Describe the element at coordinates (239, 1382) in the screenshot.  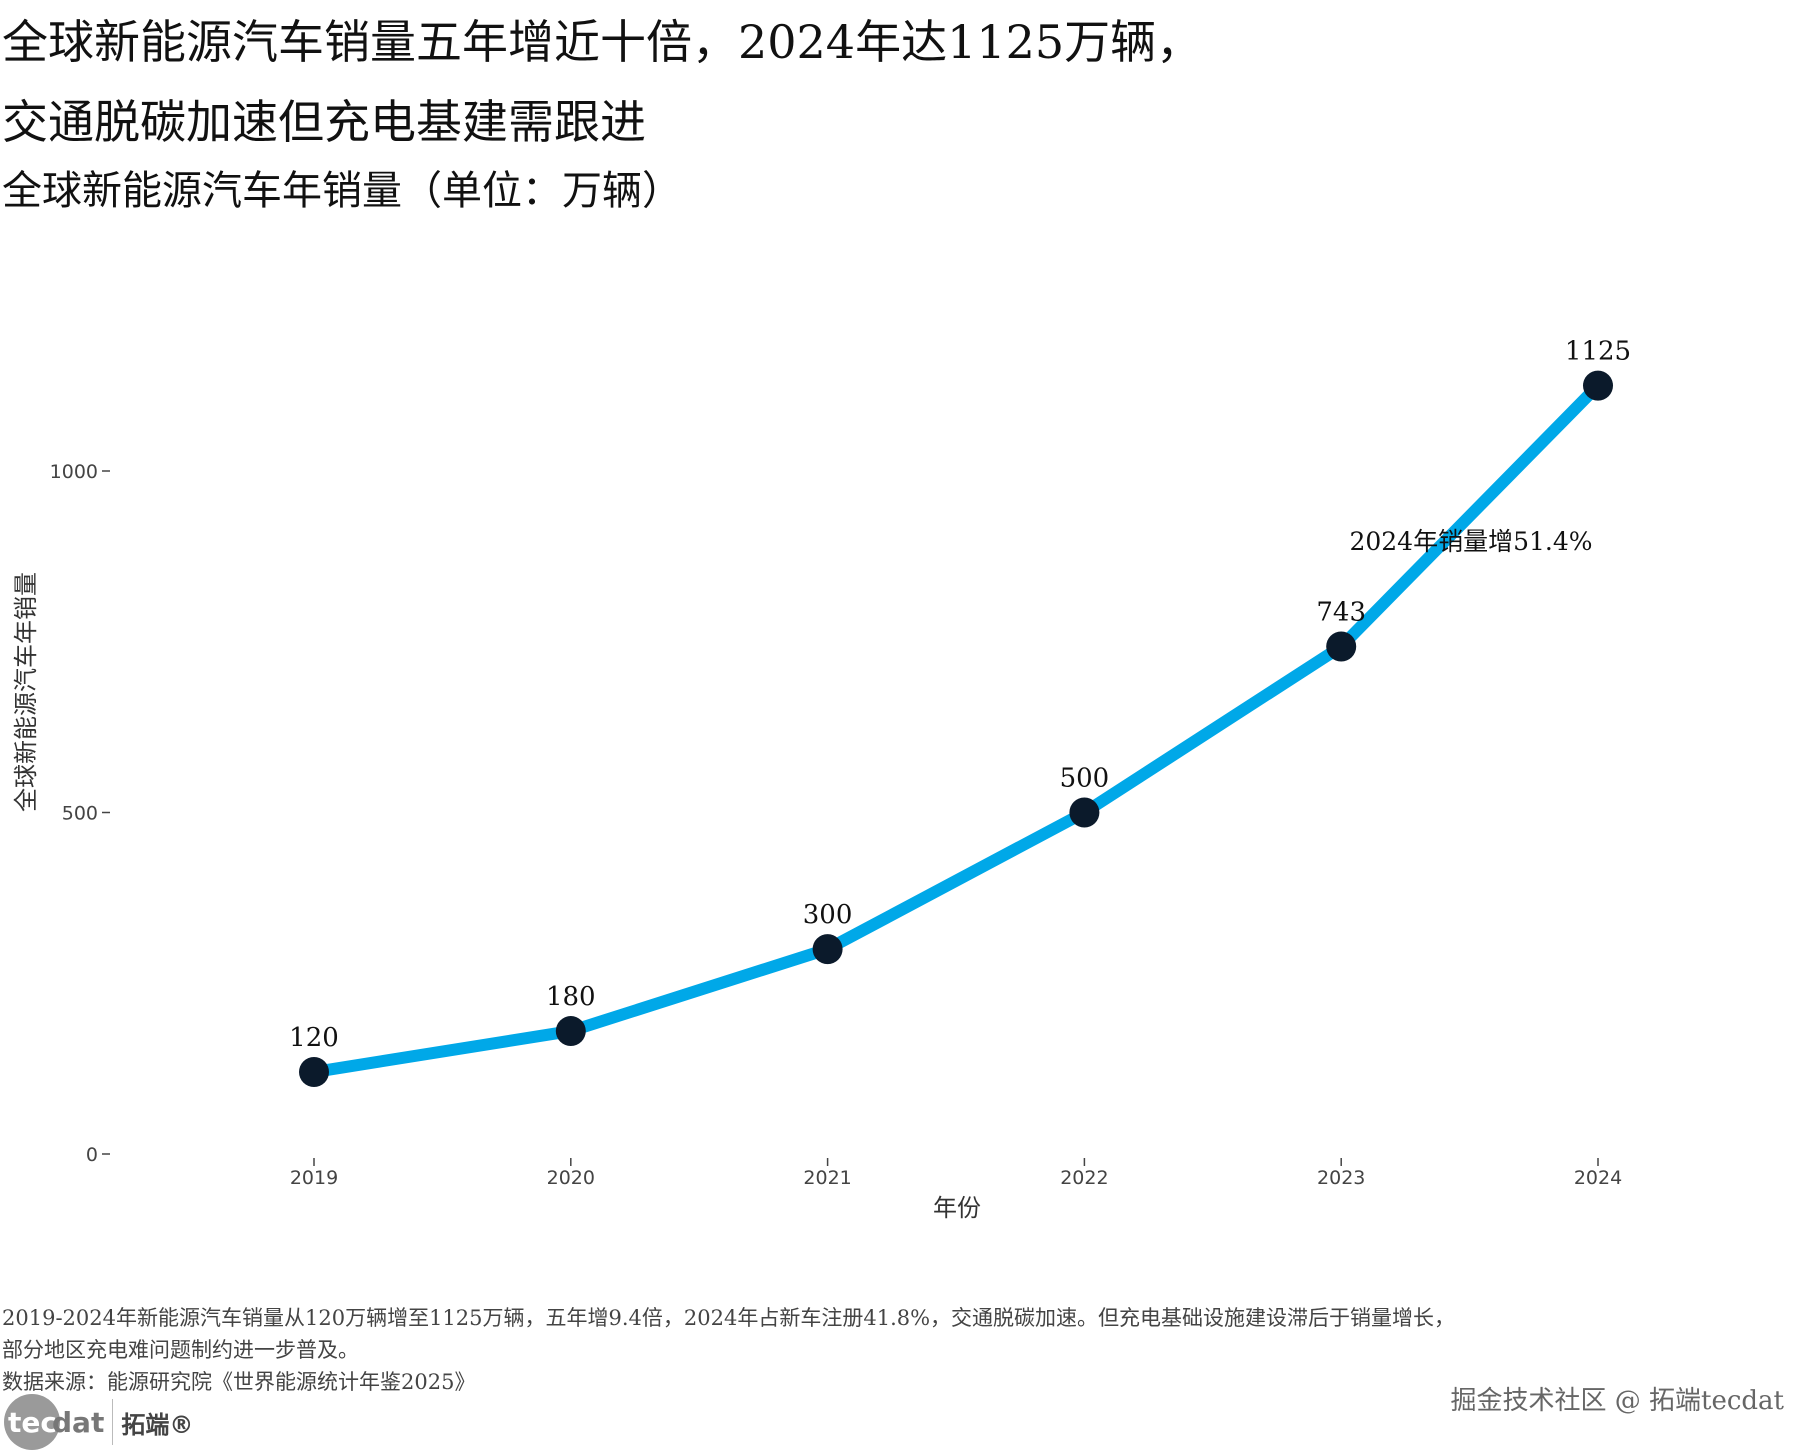
I see `source-note: 数据来源：能源研究院《世界能源统计年鉴2025》` at that location.